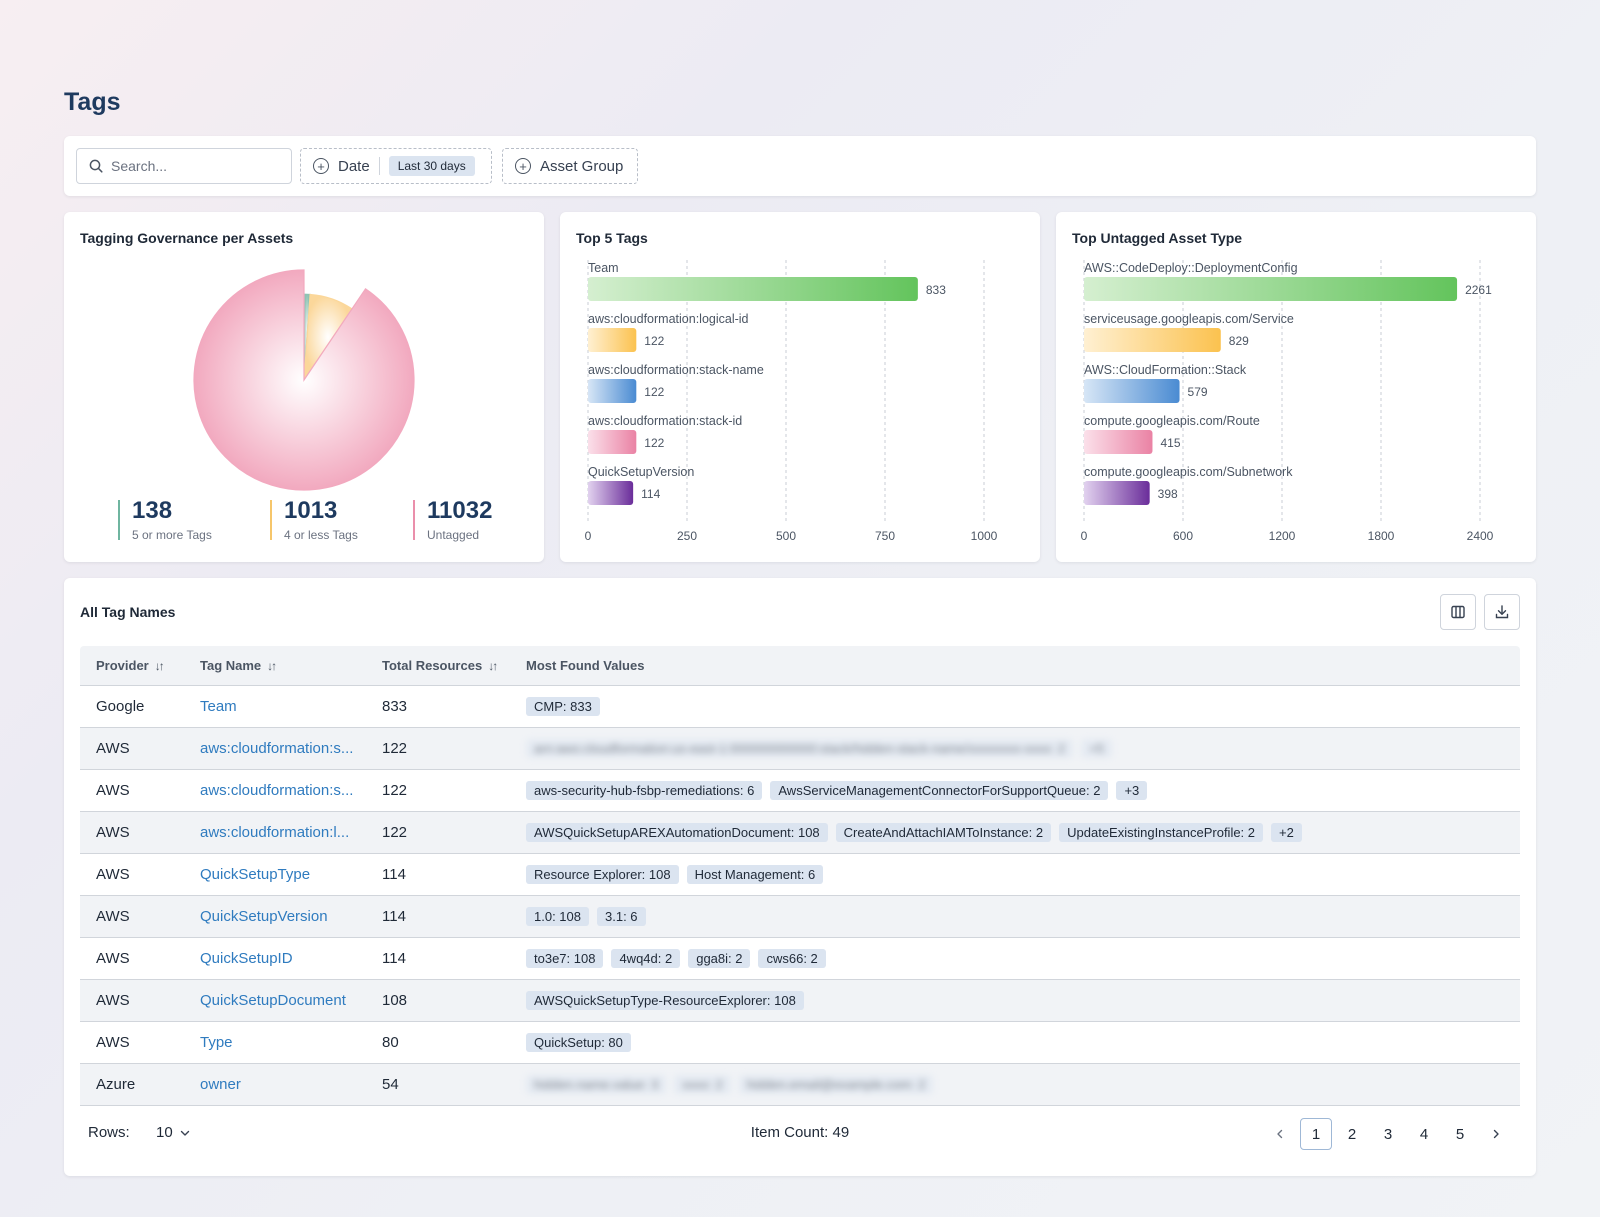 Image resolution: width=1600 pixels, height=1217 pixels. Describe the element at coordinates (1352, 1134) in the screenshot. I see `page-button-2: 2` at that location.